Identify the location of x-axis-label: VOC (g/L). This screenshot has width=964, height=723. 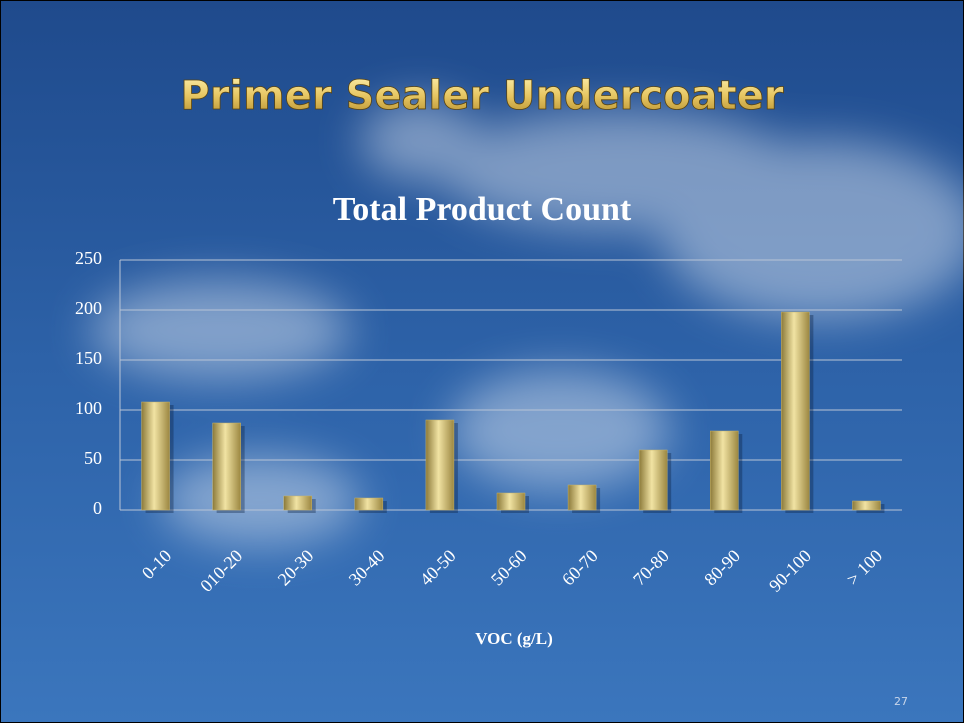
(514, 638).